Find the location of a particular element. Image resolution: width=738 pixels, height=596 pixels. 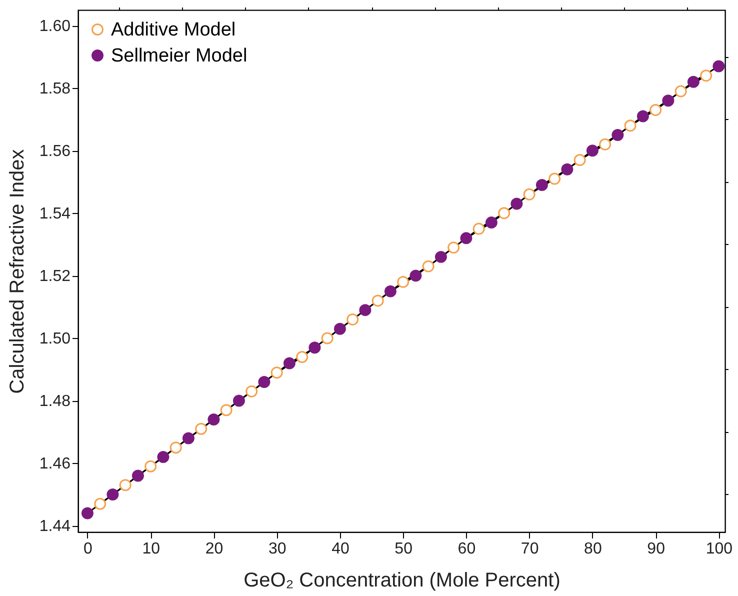

legend-label: Sellmeier Model is located at coordinates (179, 56).